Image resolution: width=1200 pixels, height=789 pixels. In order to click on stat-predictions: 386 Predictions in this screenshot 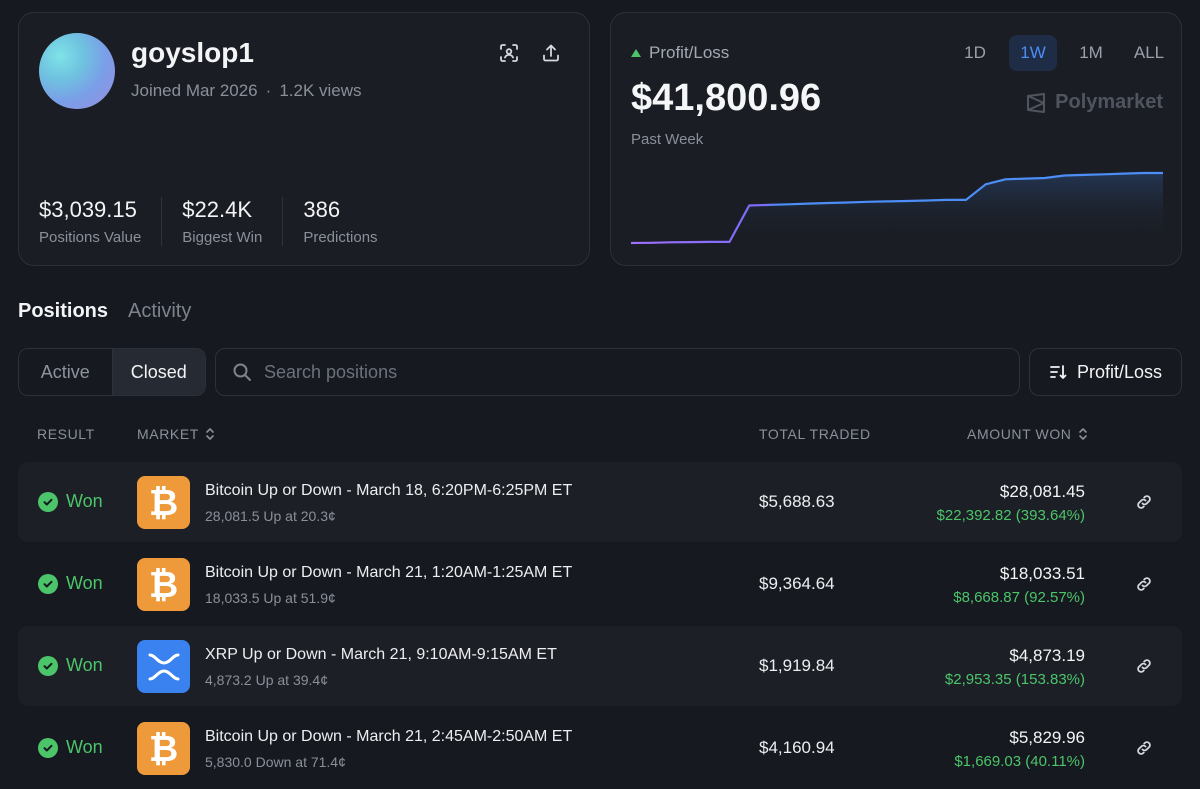, I will do `click(339, 221)`.